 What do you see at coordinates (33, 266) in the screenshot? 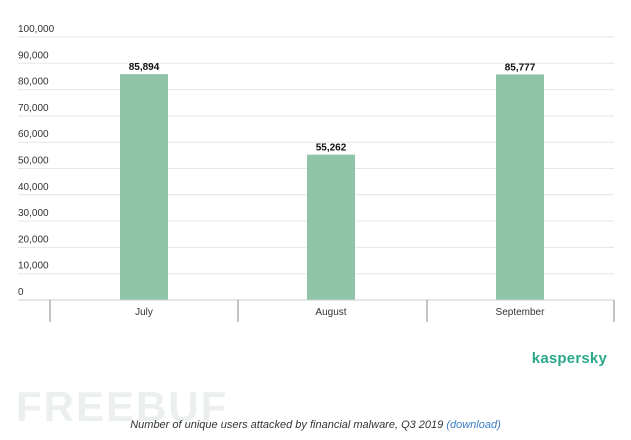
I see `y-tick-label: 10,000` at bounding box center [33, 266].